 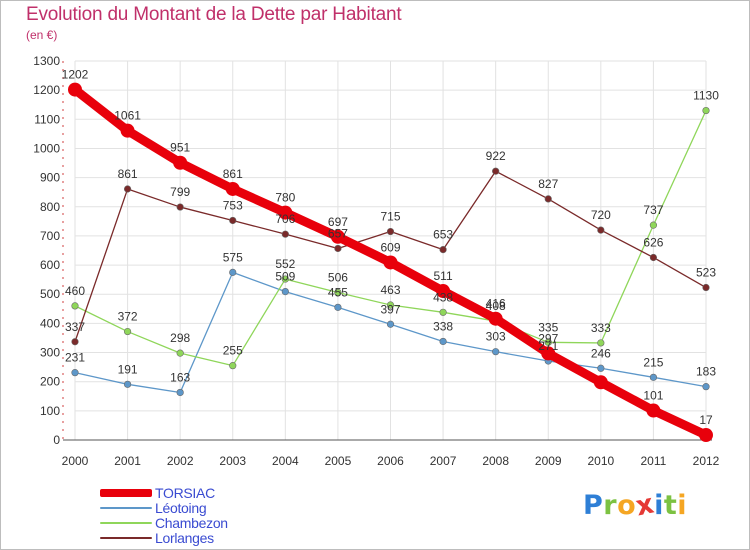 What do you see at coordinates (185, 493) in the screenshot?
I see `legend-label: TORSIAC` at bounding box center [185, 493].